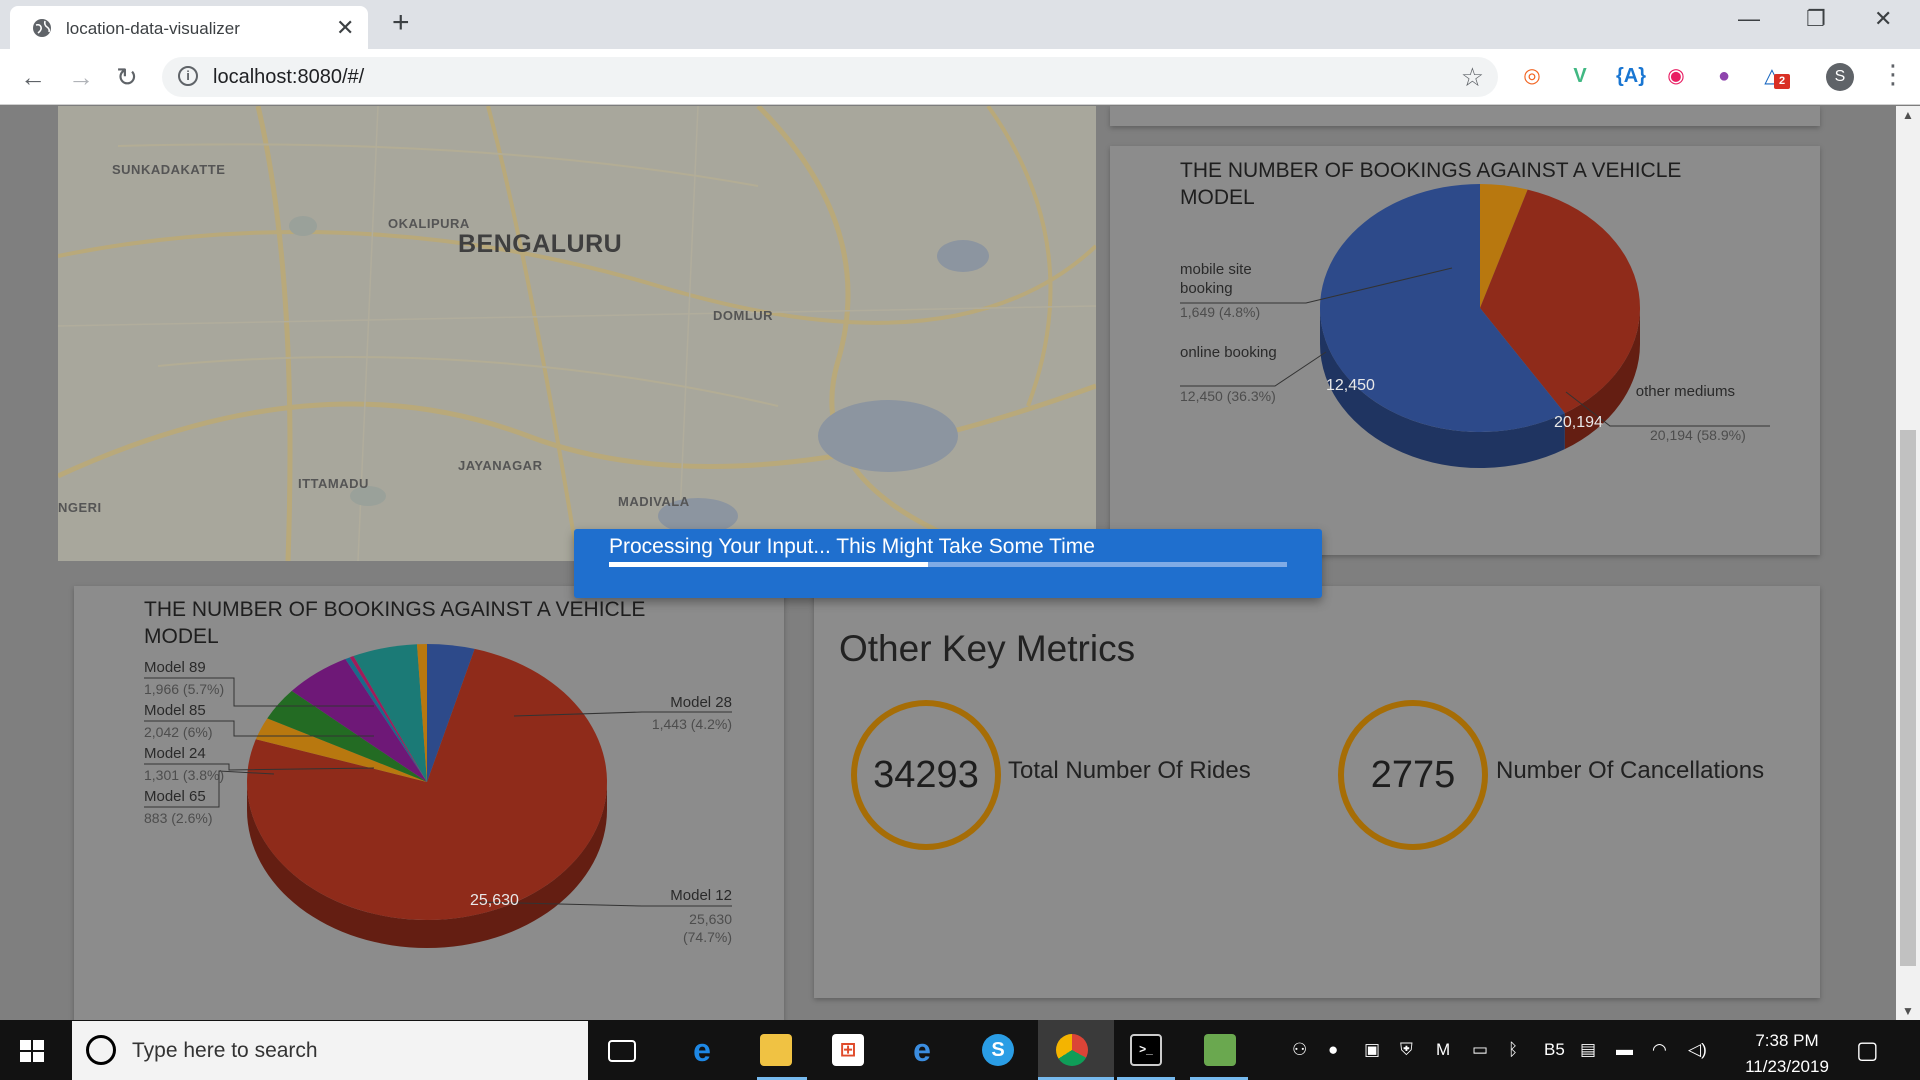 This screenshot has width=1920, height=1080. Describe the element at coordinates (776, 1050) in the screenshot. I see `file-explorer-icon` at that location.